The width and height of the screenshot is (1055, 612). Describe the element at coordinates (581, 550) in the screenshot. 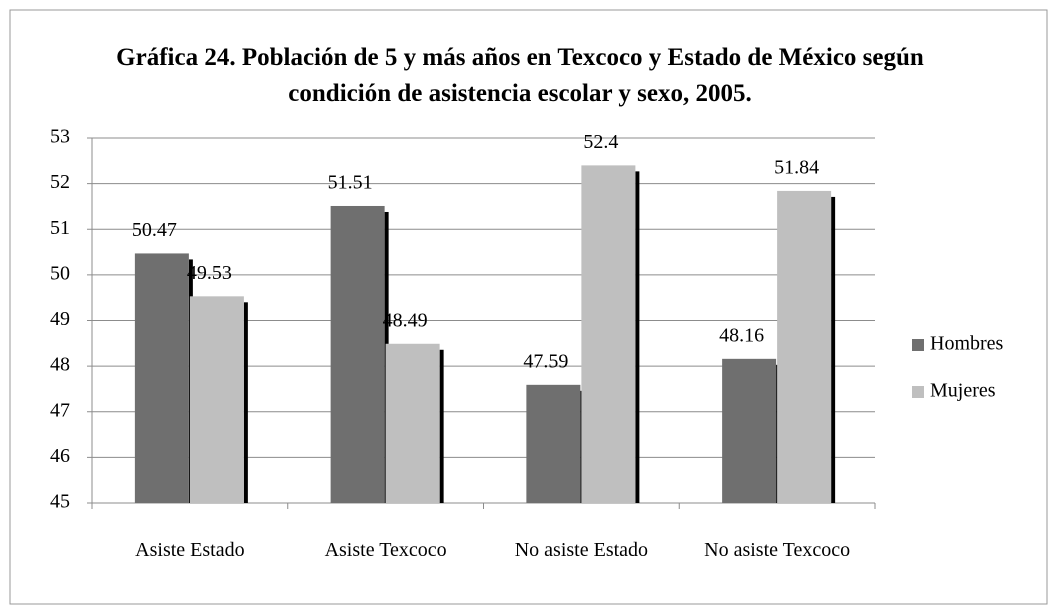

I see `x-tick-label: No asiste Estado` at that location.